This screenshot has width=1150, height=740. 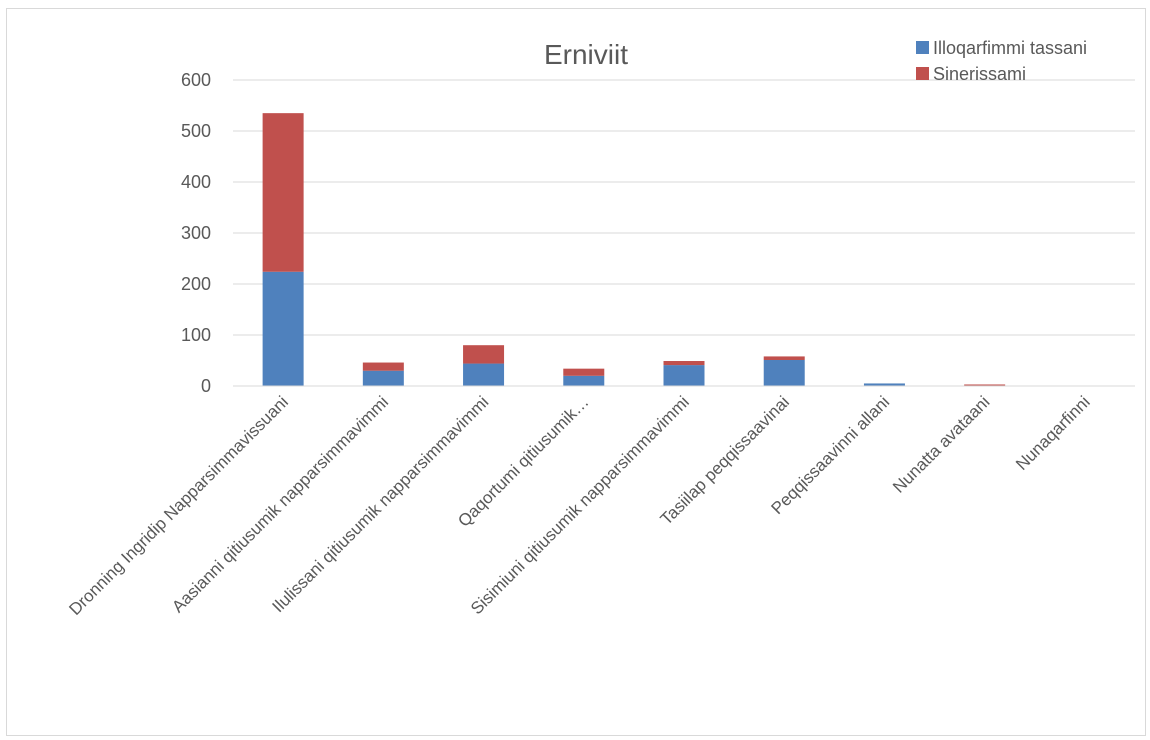 I want to click on y-tick-label: 100, so click(x=196, y=335).